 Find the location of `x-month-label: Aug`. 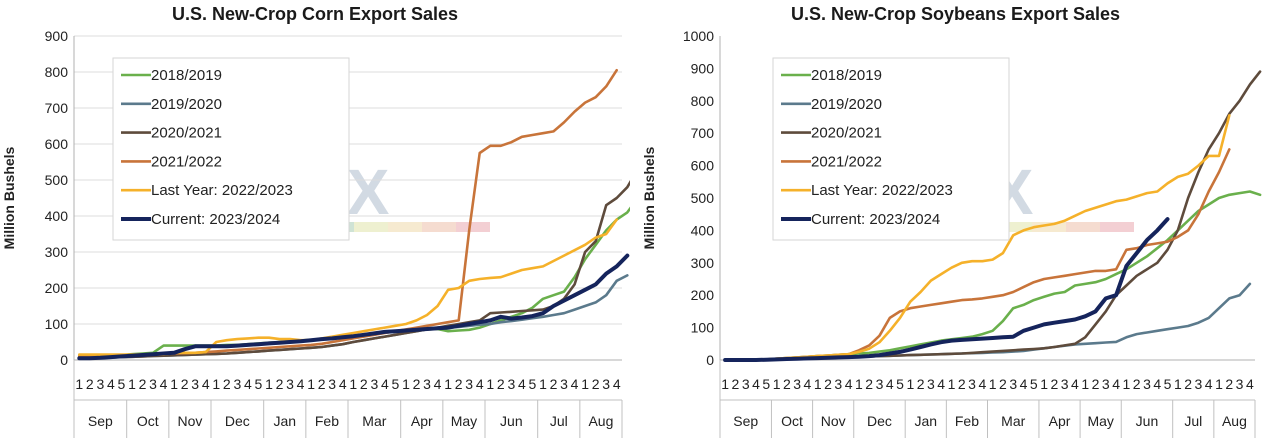

x-month-label: Aug is located at coordinates (1234, 421).